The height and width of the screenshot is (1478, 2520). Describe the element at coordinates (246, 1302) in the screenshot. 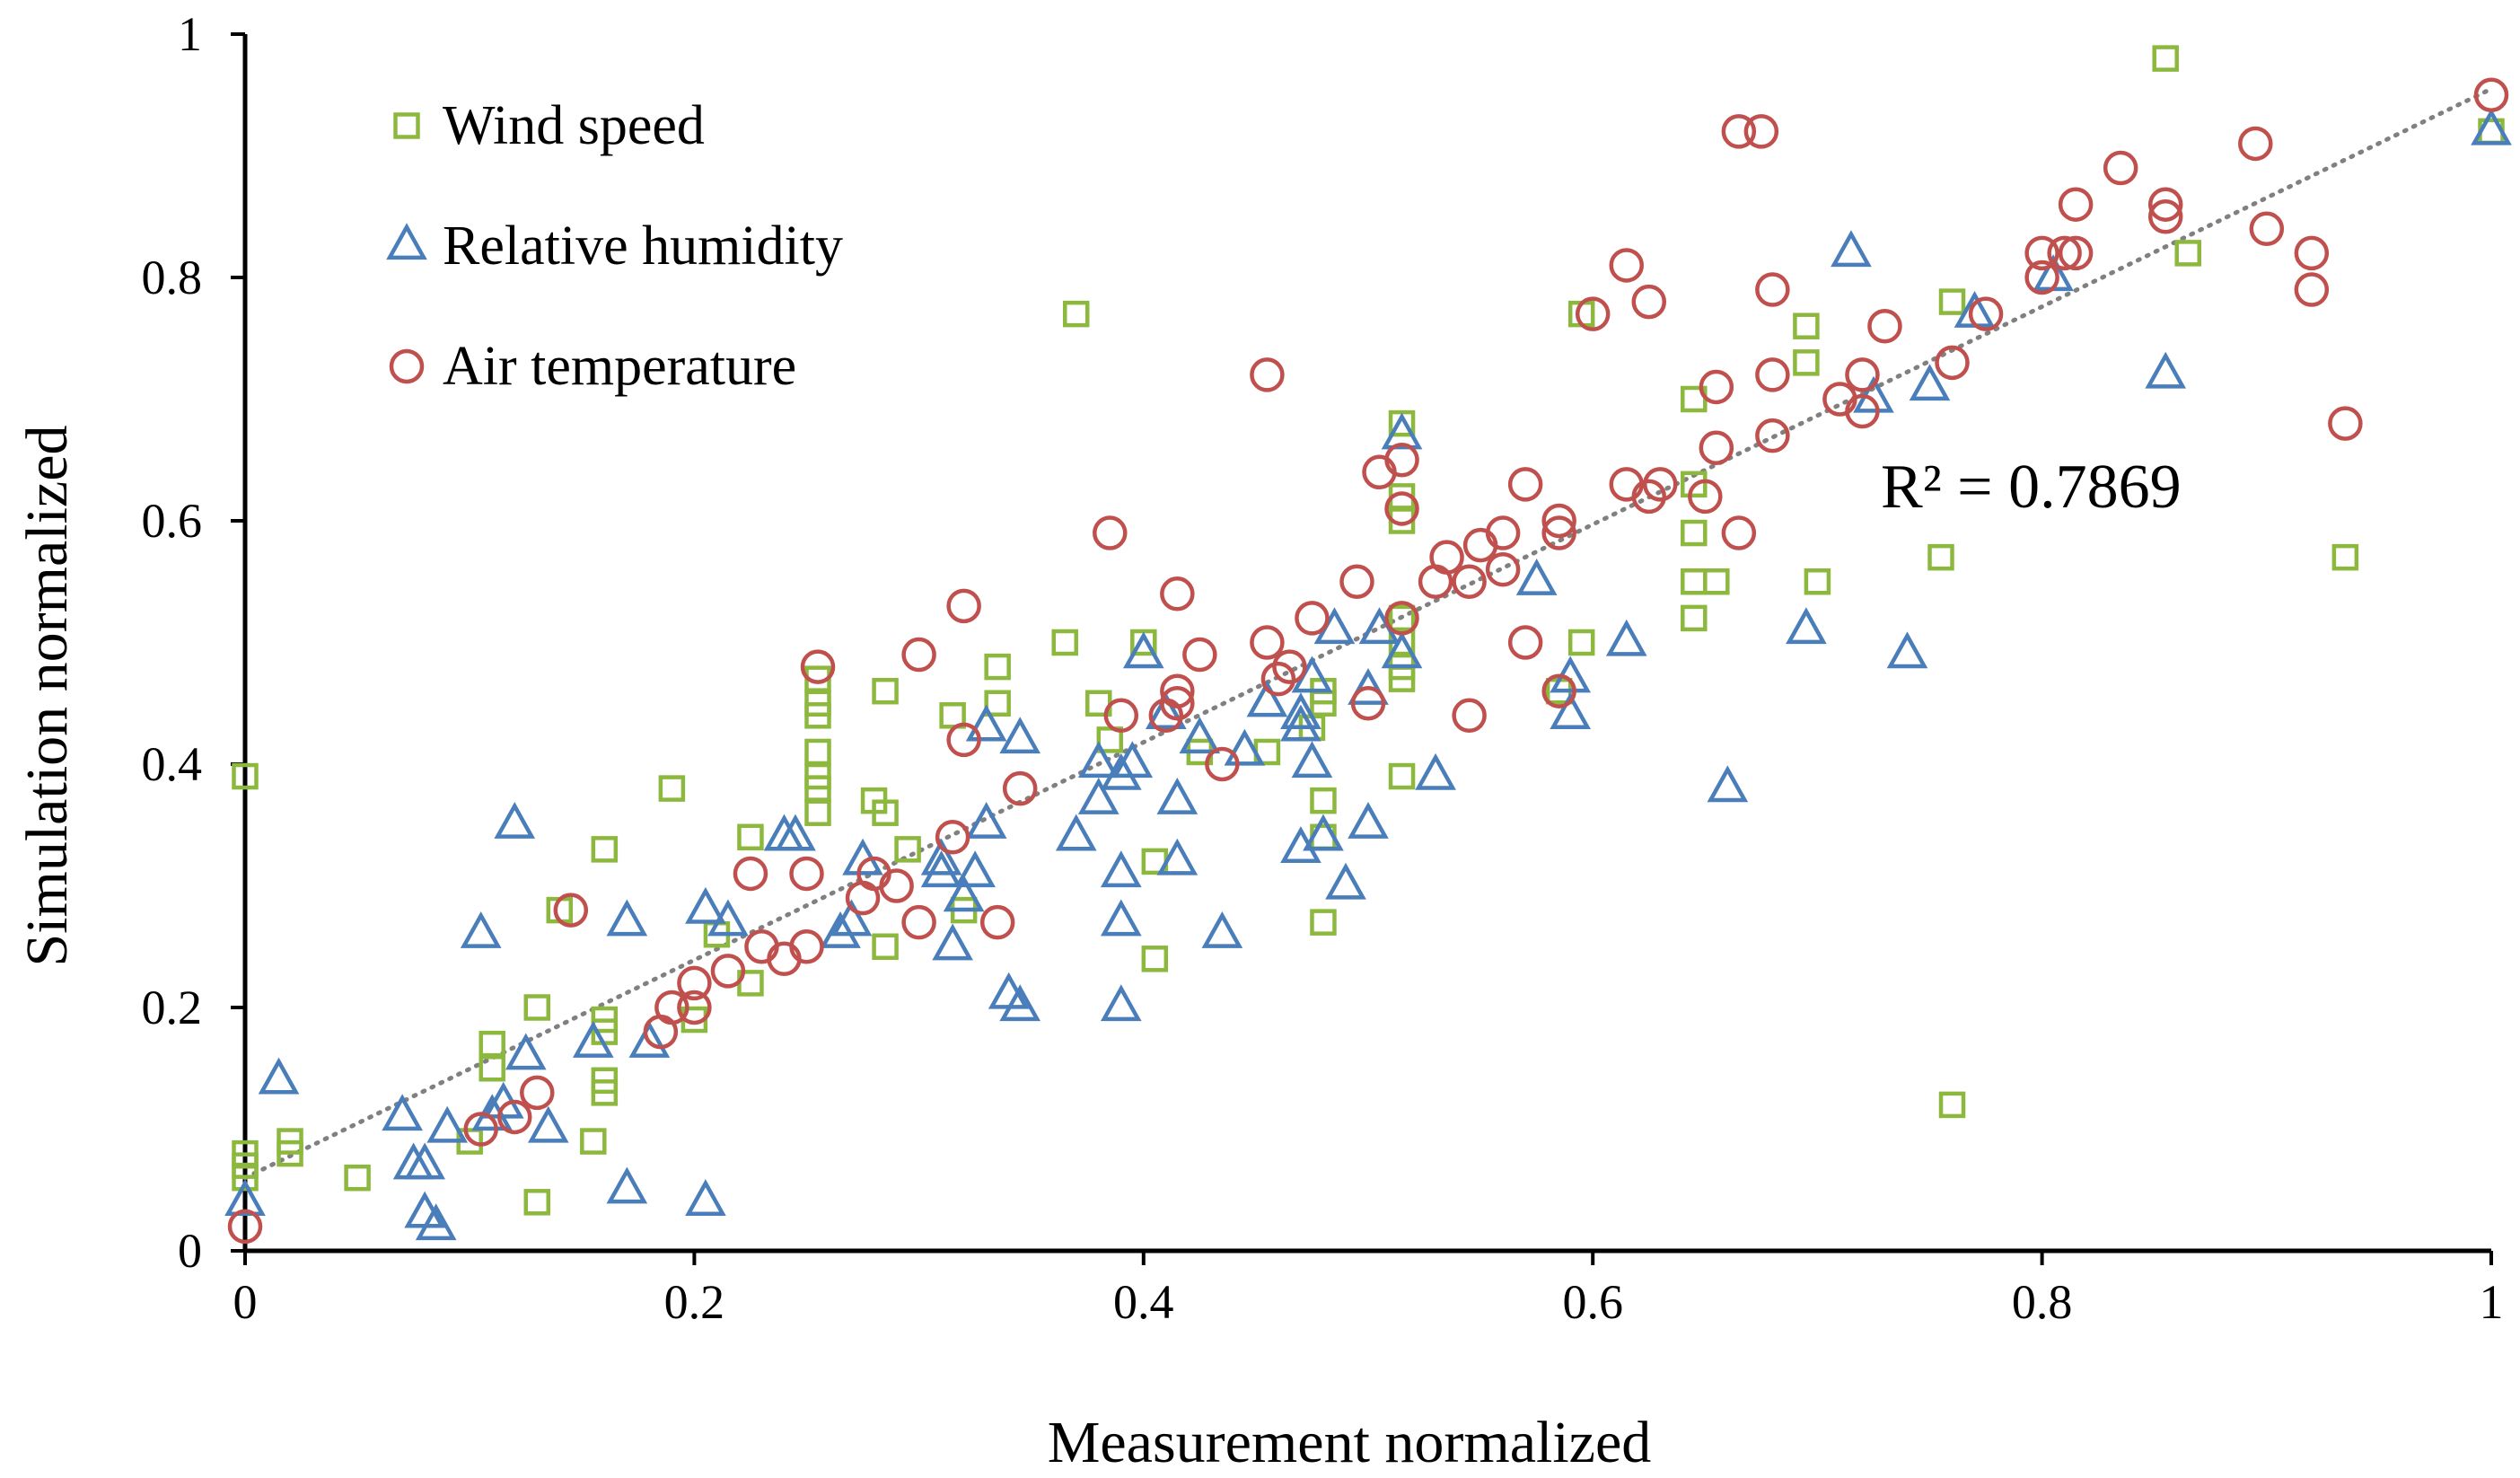

I see `x-tick-label: 0` at that location.